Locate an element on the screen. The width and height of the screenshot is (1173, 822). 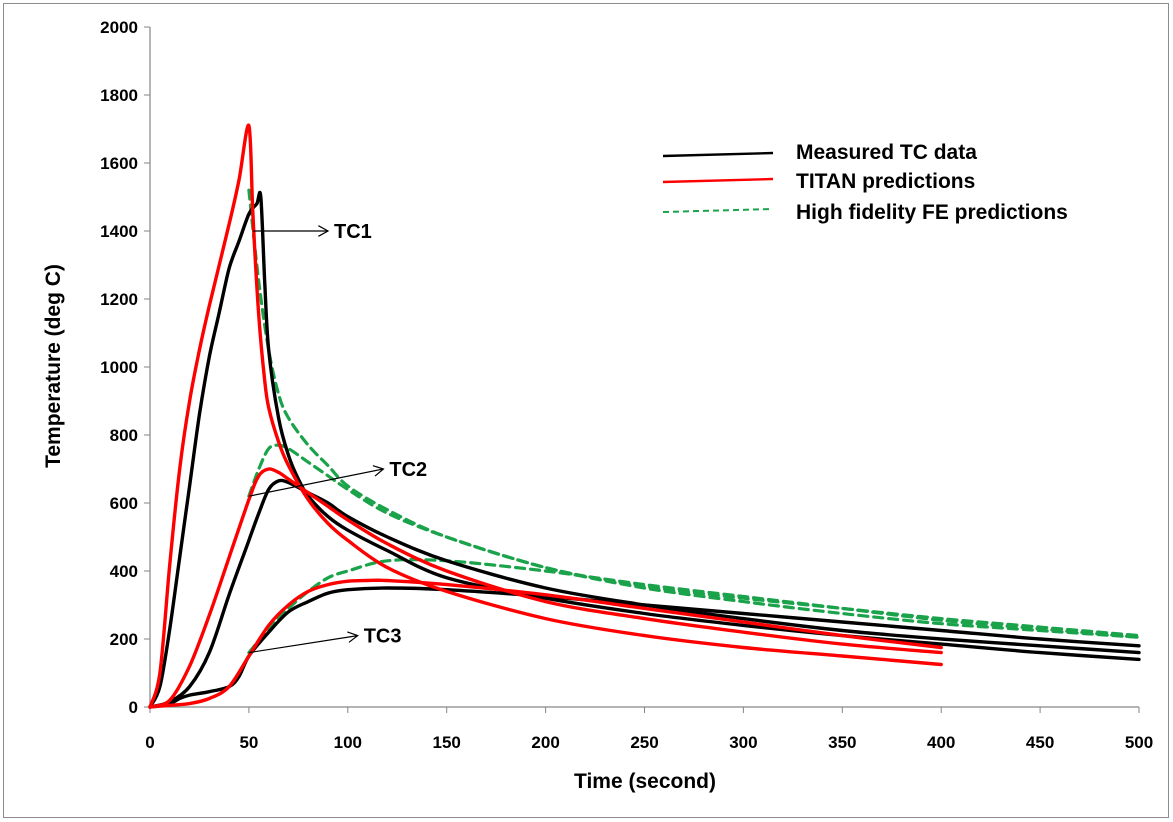
x-tick-label: 150 is located at coordinates (447, 742).